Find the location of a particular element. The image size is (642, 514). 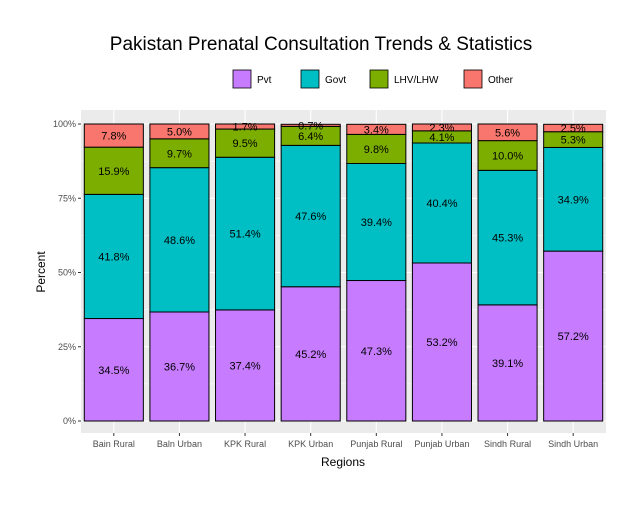

data-label-other: 1.7% is located at coordinates (245, 128).